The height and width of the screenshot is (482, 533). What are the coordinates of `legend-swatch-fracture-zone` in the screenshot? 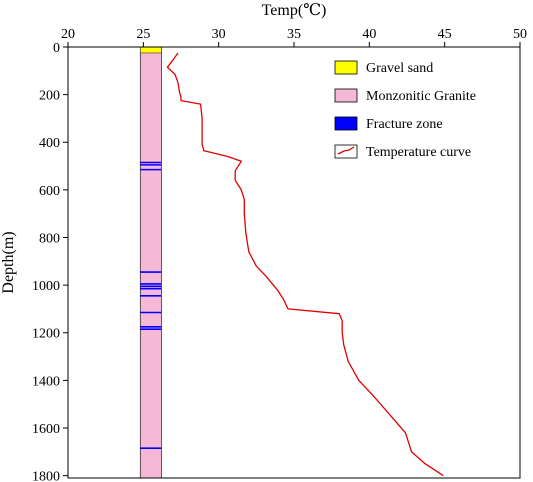 It's located at (346, 123).